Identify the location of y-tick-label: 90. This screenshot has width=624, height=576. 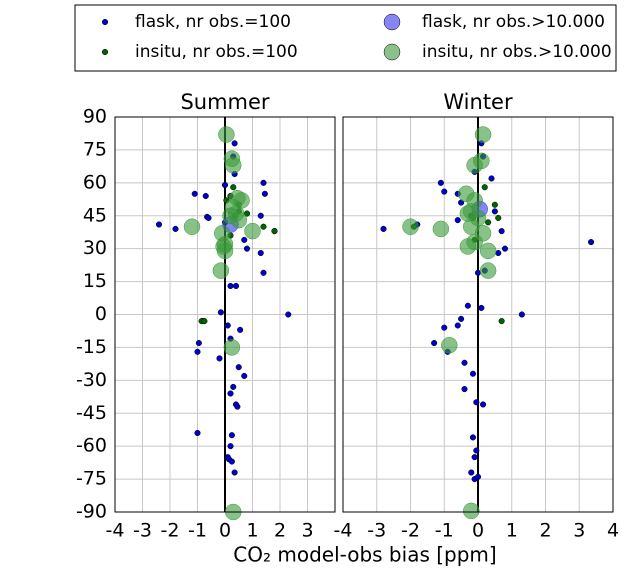
(95, 117).